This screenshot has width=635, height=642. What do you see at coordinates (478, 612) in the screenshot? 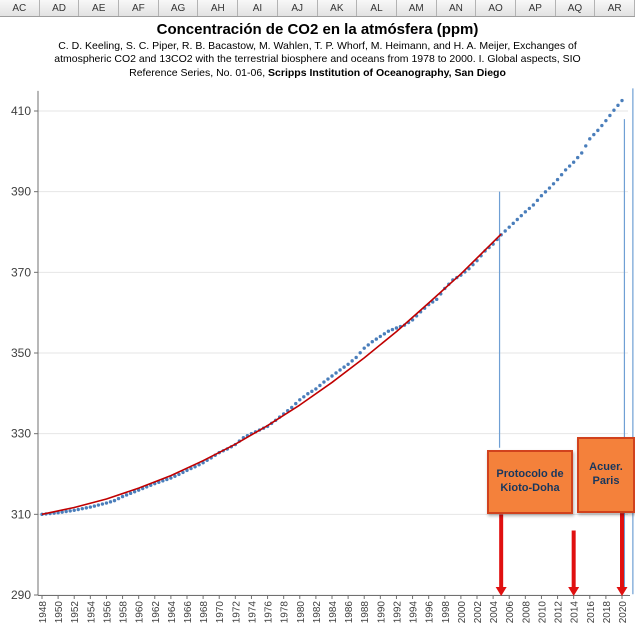
I see `svg-text: 2002` at bounding box center [478, 612].